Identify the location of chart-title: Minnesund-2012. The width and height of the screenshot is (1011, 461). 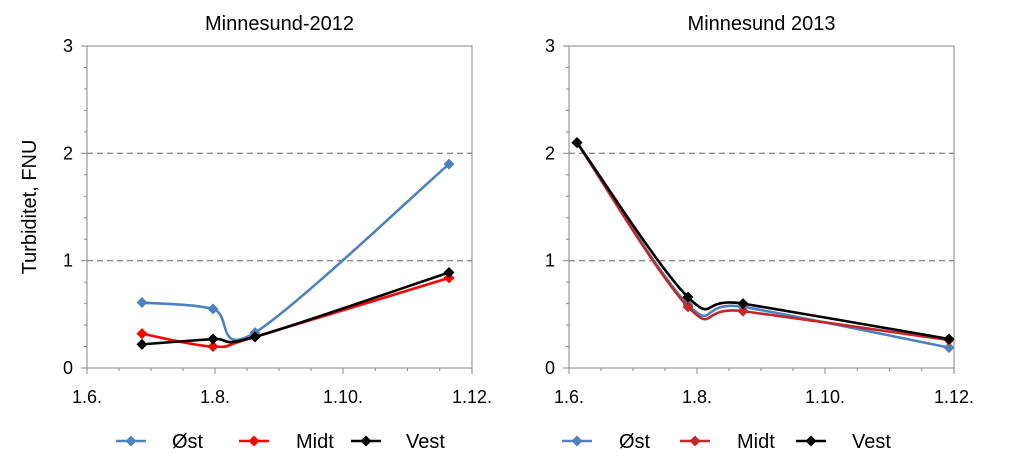
(279, 24).